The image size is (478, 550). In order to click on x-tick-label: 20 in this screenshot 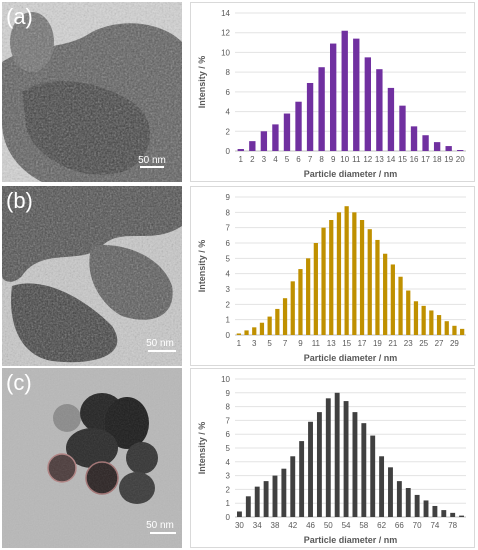, I will do `click(460, 159)`.